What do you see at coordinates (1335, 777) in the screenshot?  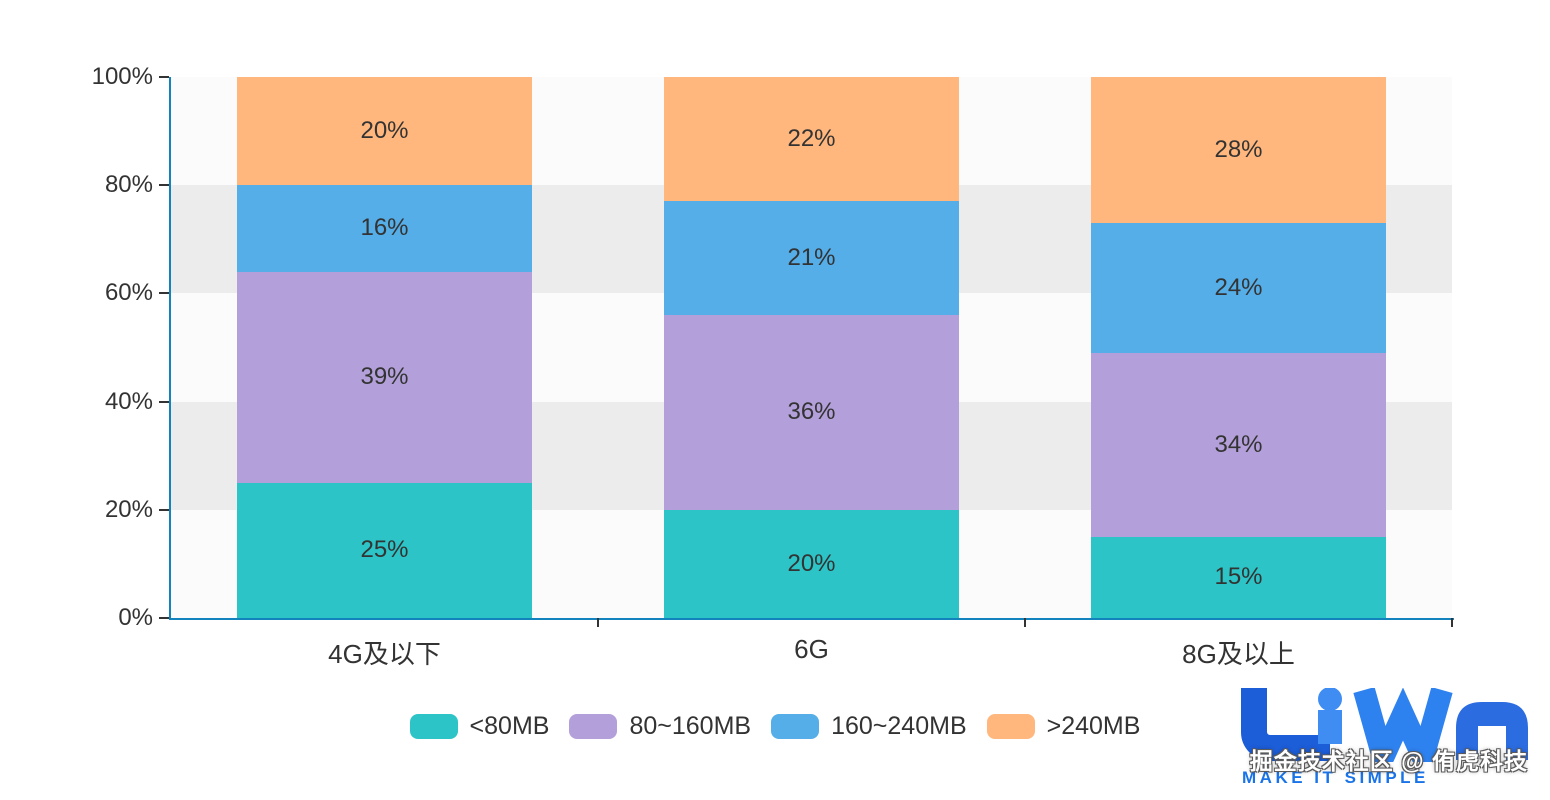 I see `logo-tagline: MAKE IT SIMPLE` at bounding box center [1335, 777].